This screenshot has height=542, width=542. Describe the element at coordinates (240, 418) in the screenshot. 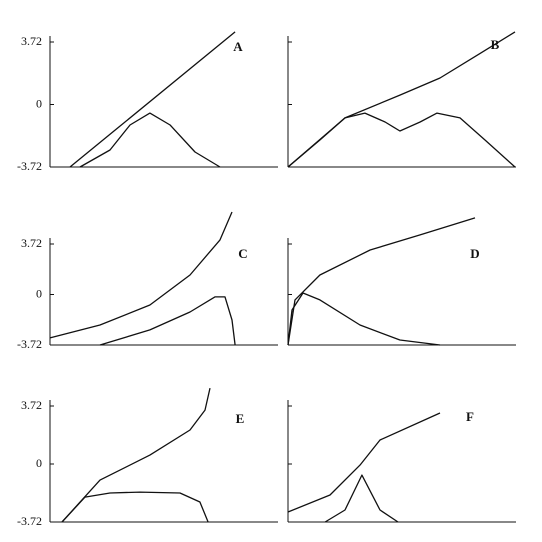

I see `panel-label: E` at that location.